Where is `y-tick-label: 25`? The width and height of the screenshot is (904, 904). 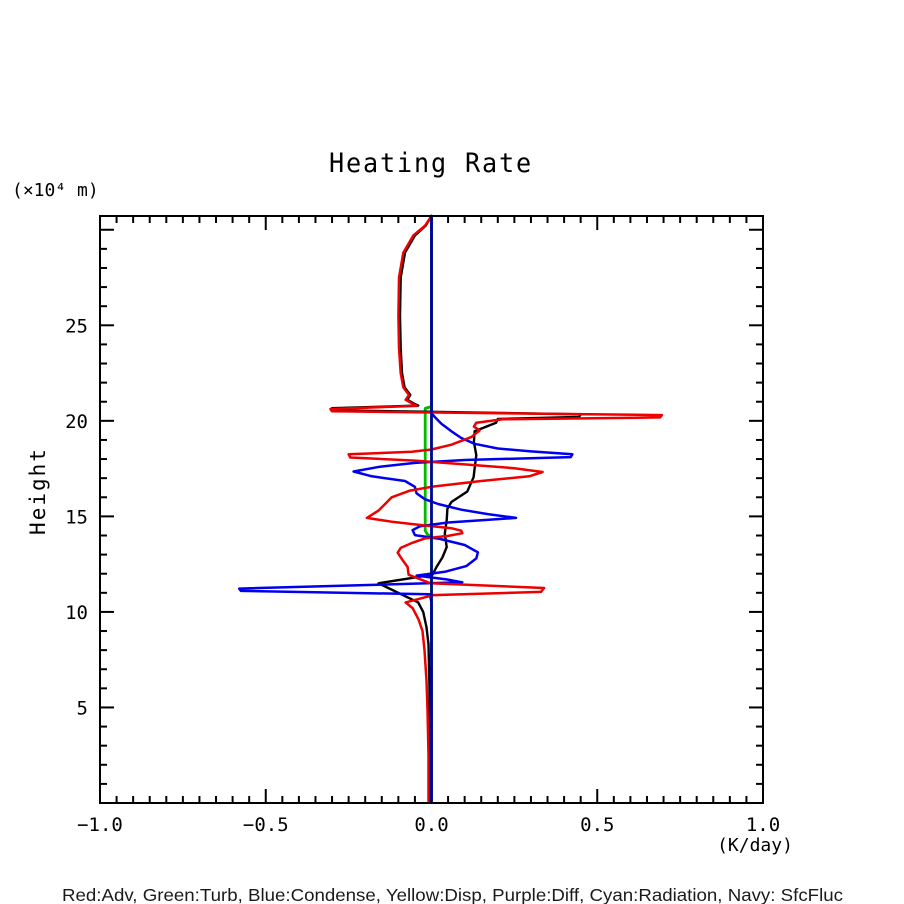
y-tick-label: 25 is located at coordinates (76, 326).